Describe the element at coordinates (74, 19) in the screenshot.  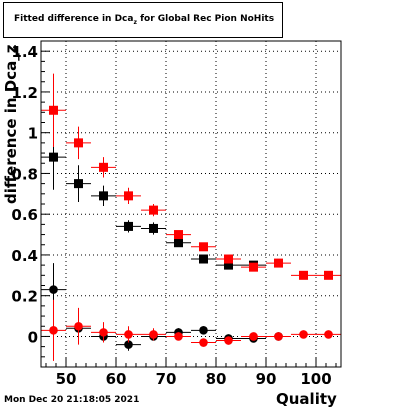
I see `title-prefix: Fitted difference in Dca` at that location.